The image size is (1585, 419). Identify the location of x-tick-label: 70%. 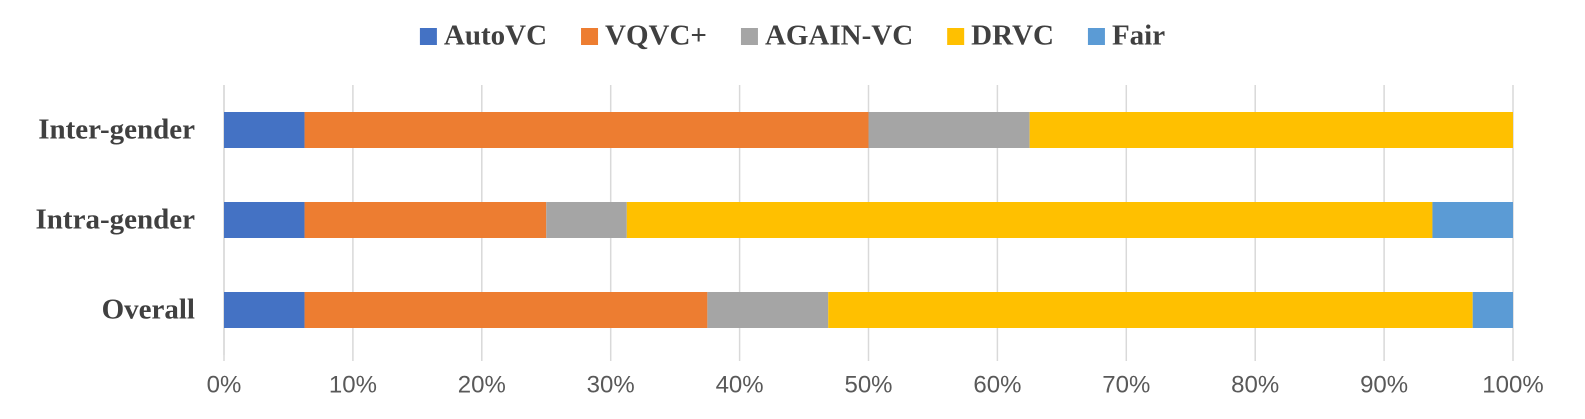
(1126, 384).